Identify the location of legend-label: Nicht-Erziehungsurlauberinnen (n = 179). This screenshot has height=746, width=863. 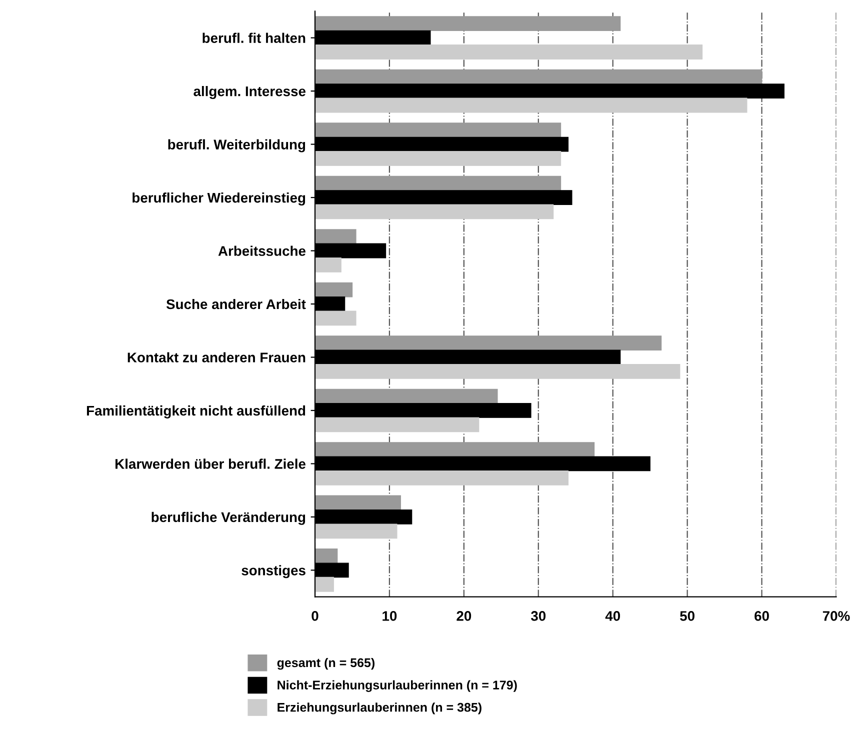
(397, 686).